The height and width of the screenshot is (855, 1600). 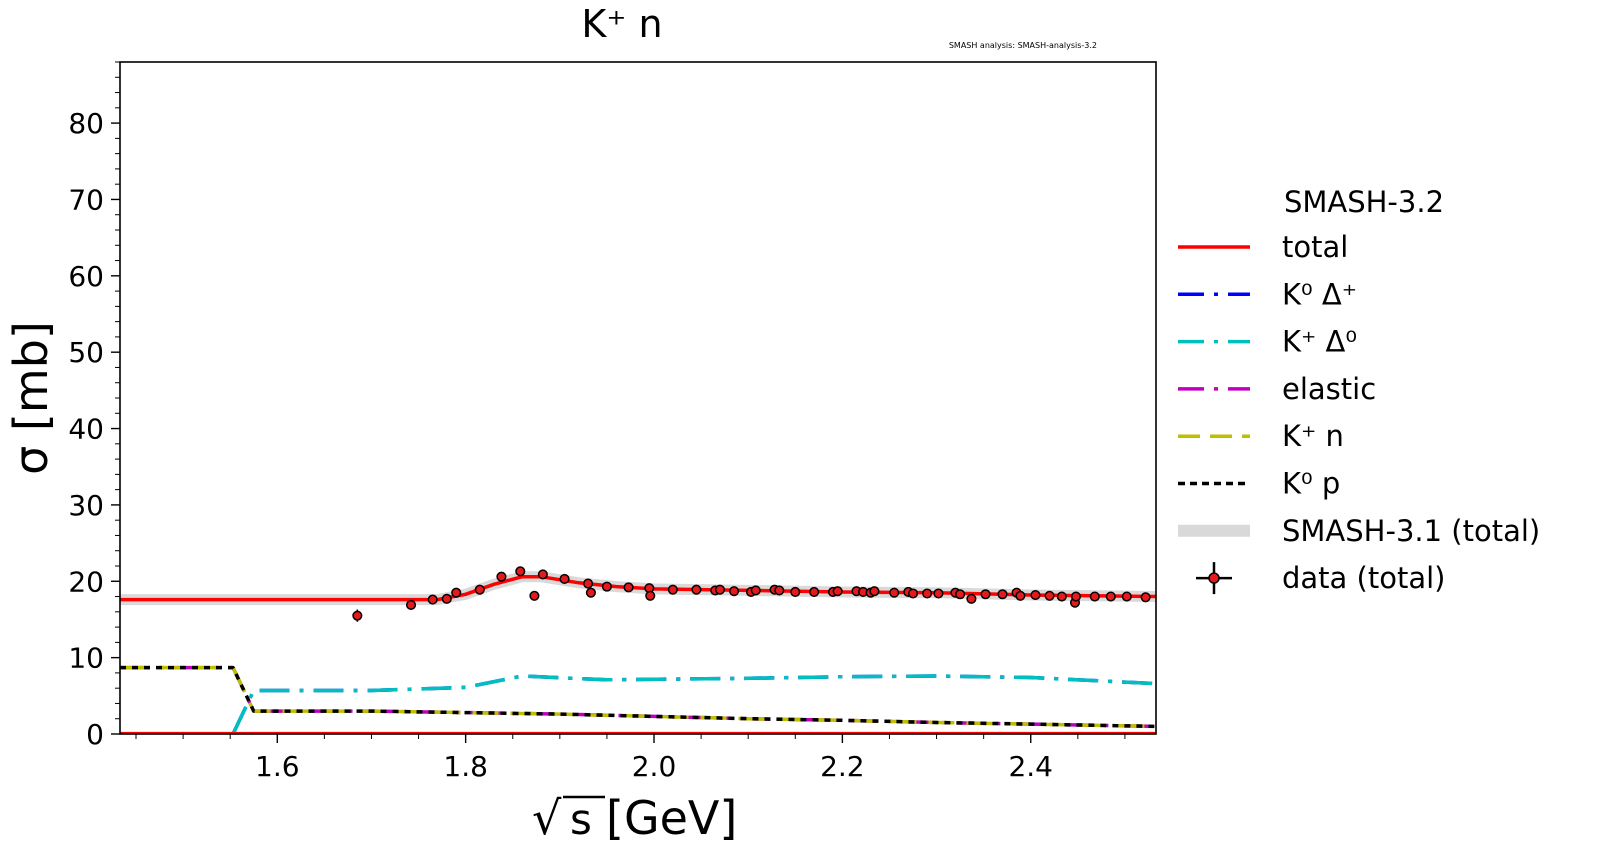 I want to click on series-k-line, so click(x=694, y=704).